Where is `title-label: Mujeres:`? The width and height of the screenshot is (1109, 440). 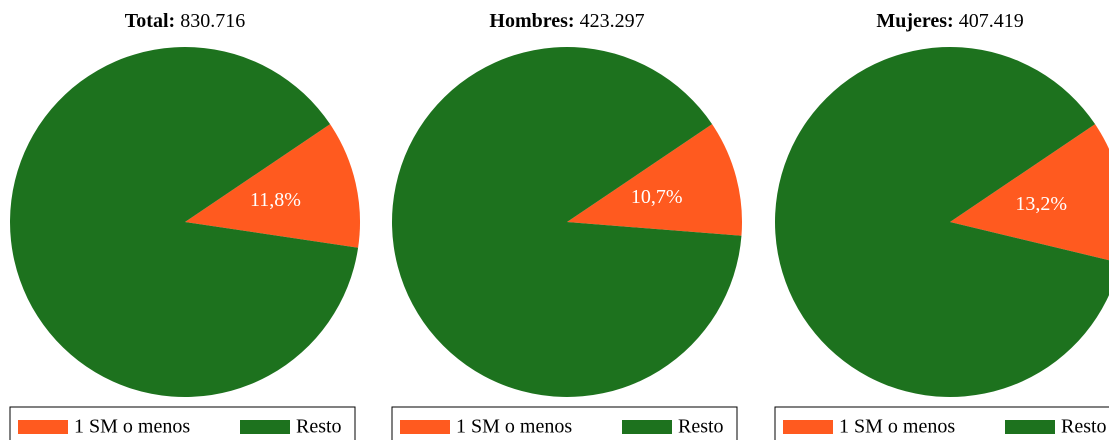 title-label: Mujeres: is located at coordinates (914, 21).